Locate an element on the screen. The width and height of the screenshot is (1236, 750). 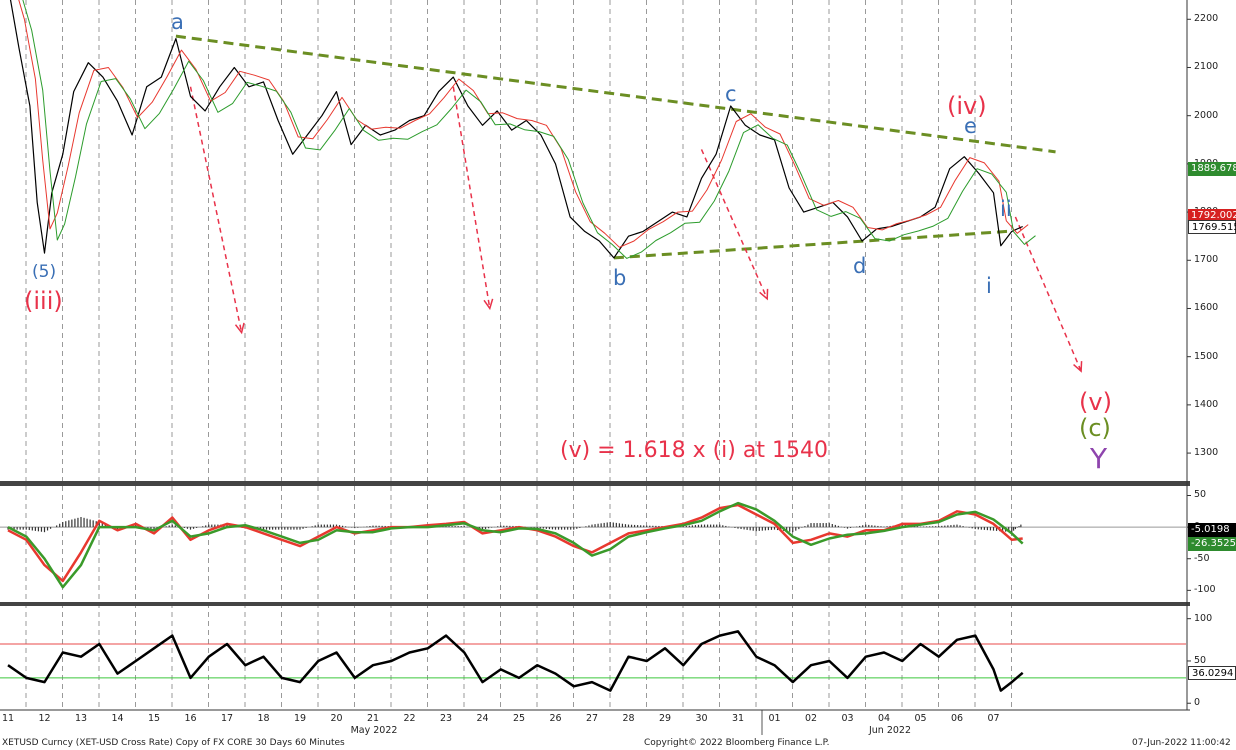
wave-label-5: (5) is located at coordinates (44, 272).